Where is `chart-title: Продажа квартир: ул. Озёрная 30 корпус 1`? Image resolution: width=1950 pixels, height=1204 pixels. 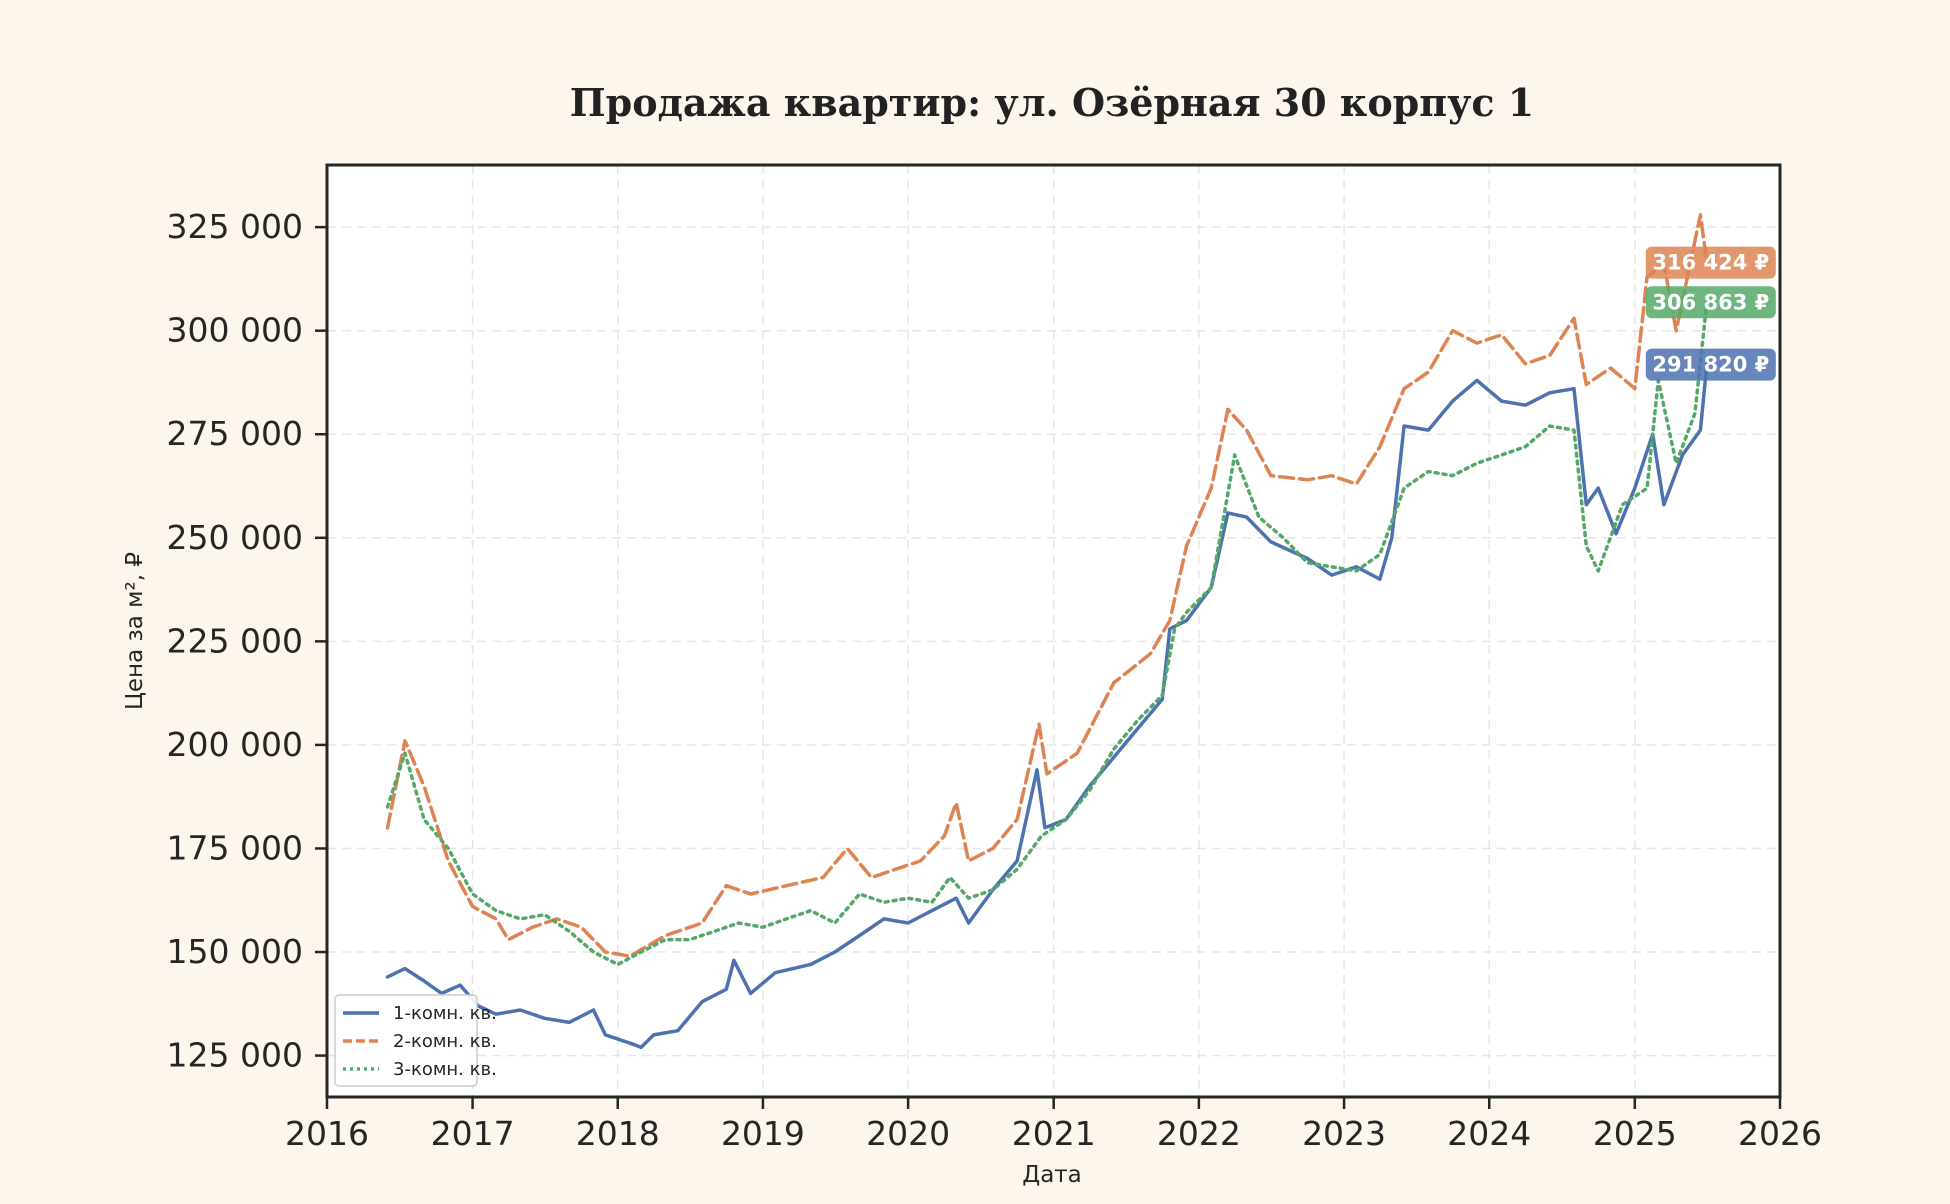 chart-title: Продажа квартир: ул. Озёрная 30 корпус 1 is located at coordinates (1052, 102).